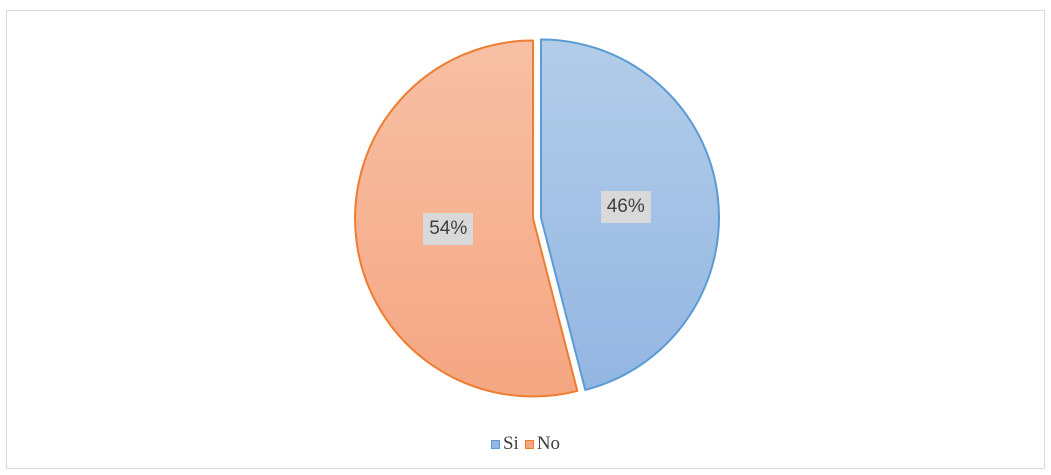 Image resolution: width=1051 pixels, height=475 pixels. What do you see at coordinates (495, 444) in the screenshot?
I see `legend-swatch-si` at bounding box center [495, 444].